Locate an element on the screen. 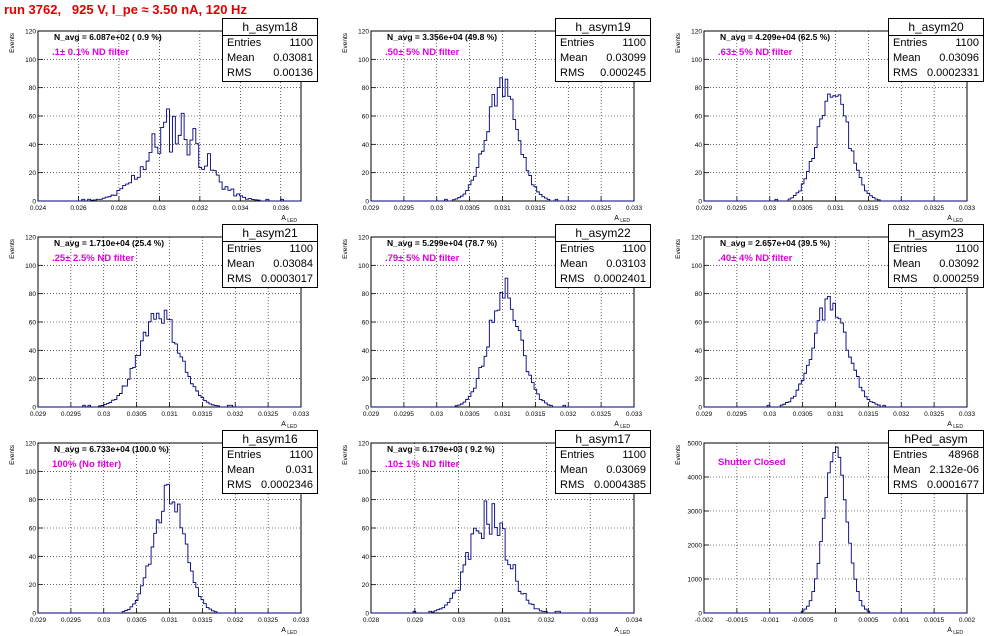 The image size is (996, 636). filter-label: Shutter Closed is located at coordinates (752, 462).